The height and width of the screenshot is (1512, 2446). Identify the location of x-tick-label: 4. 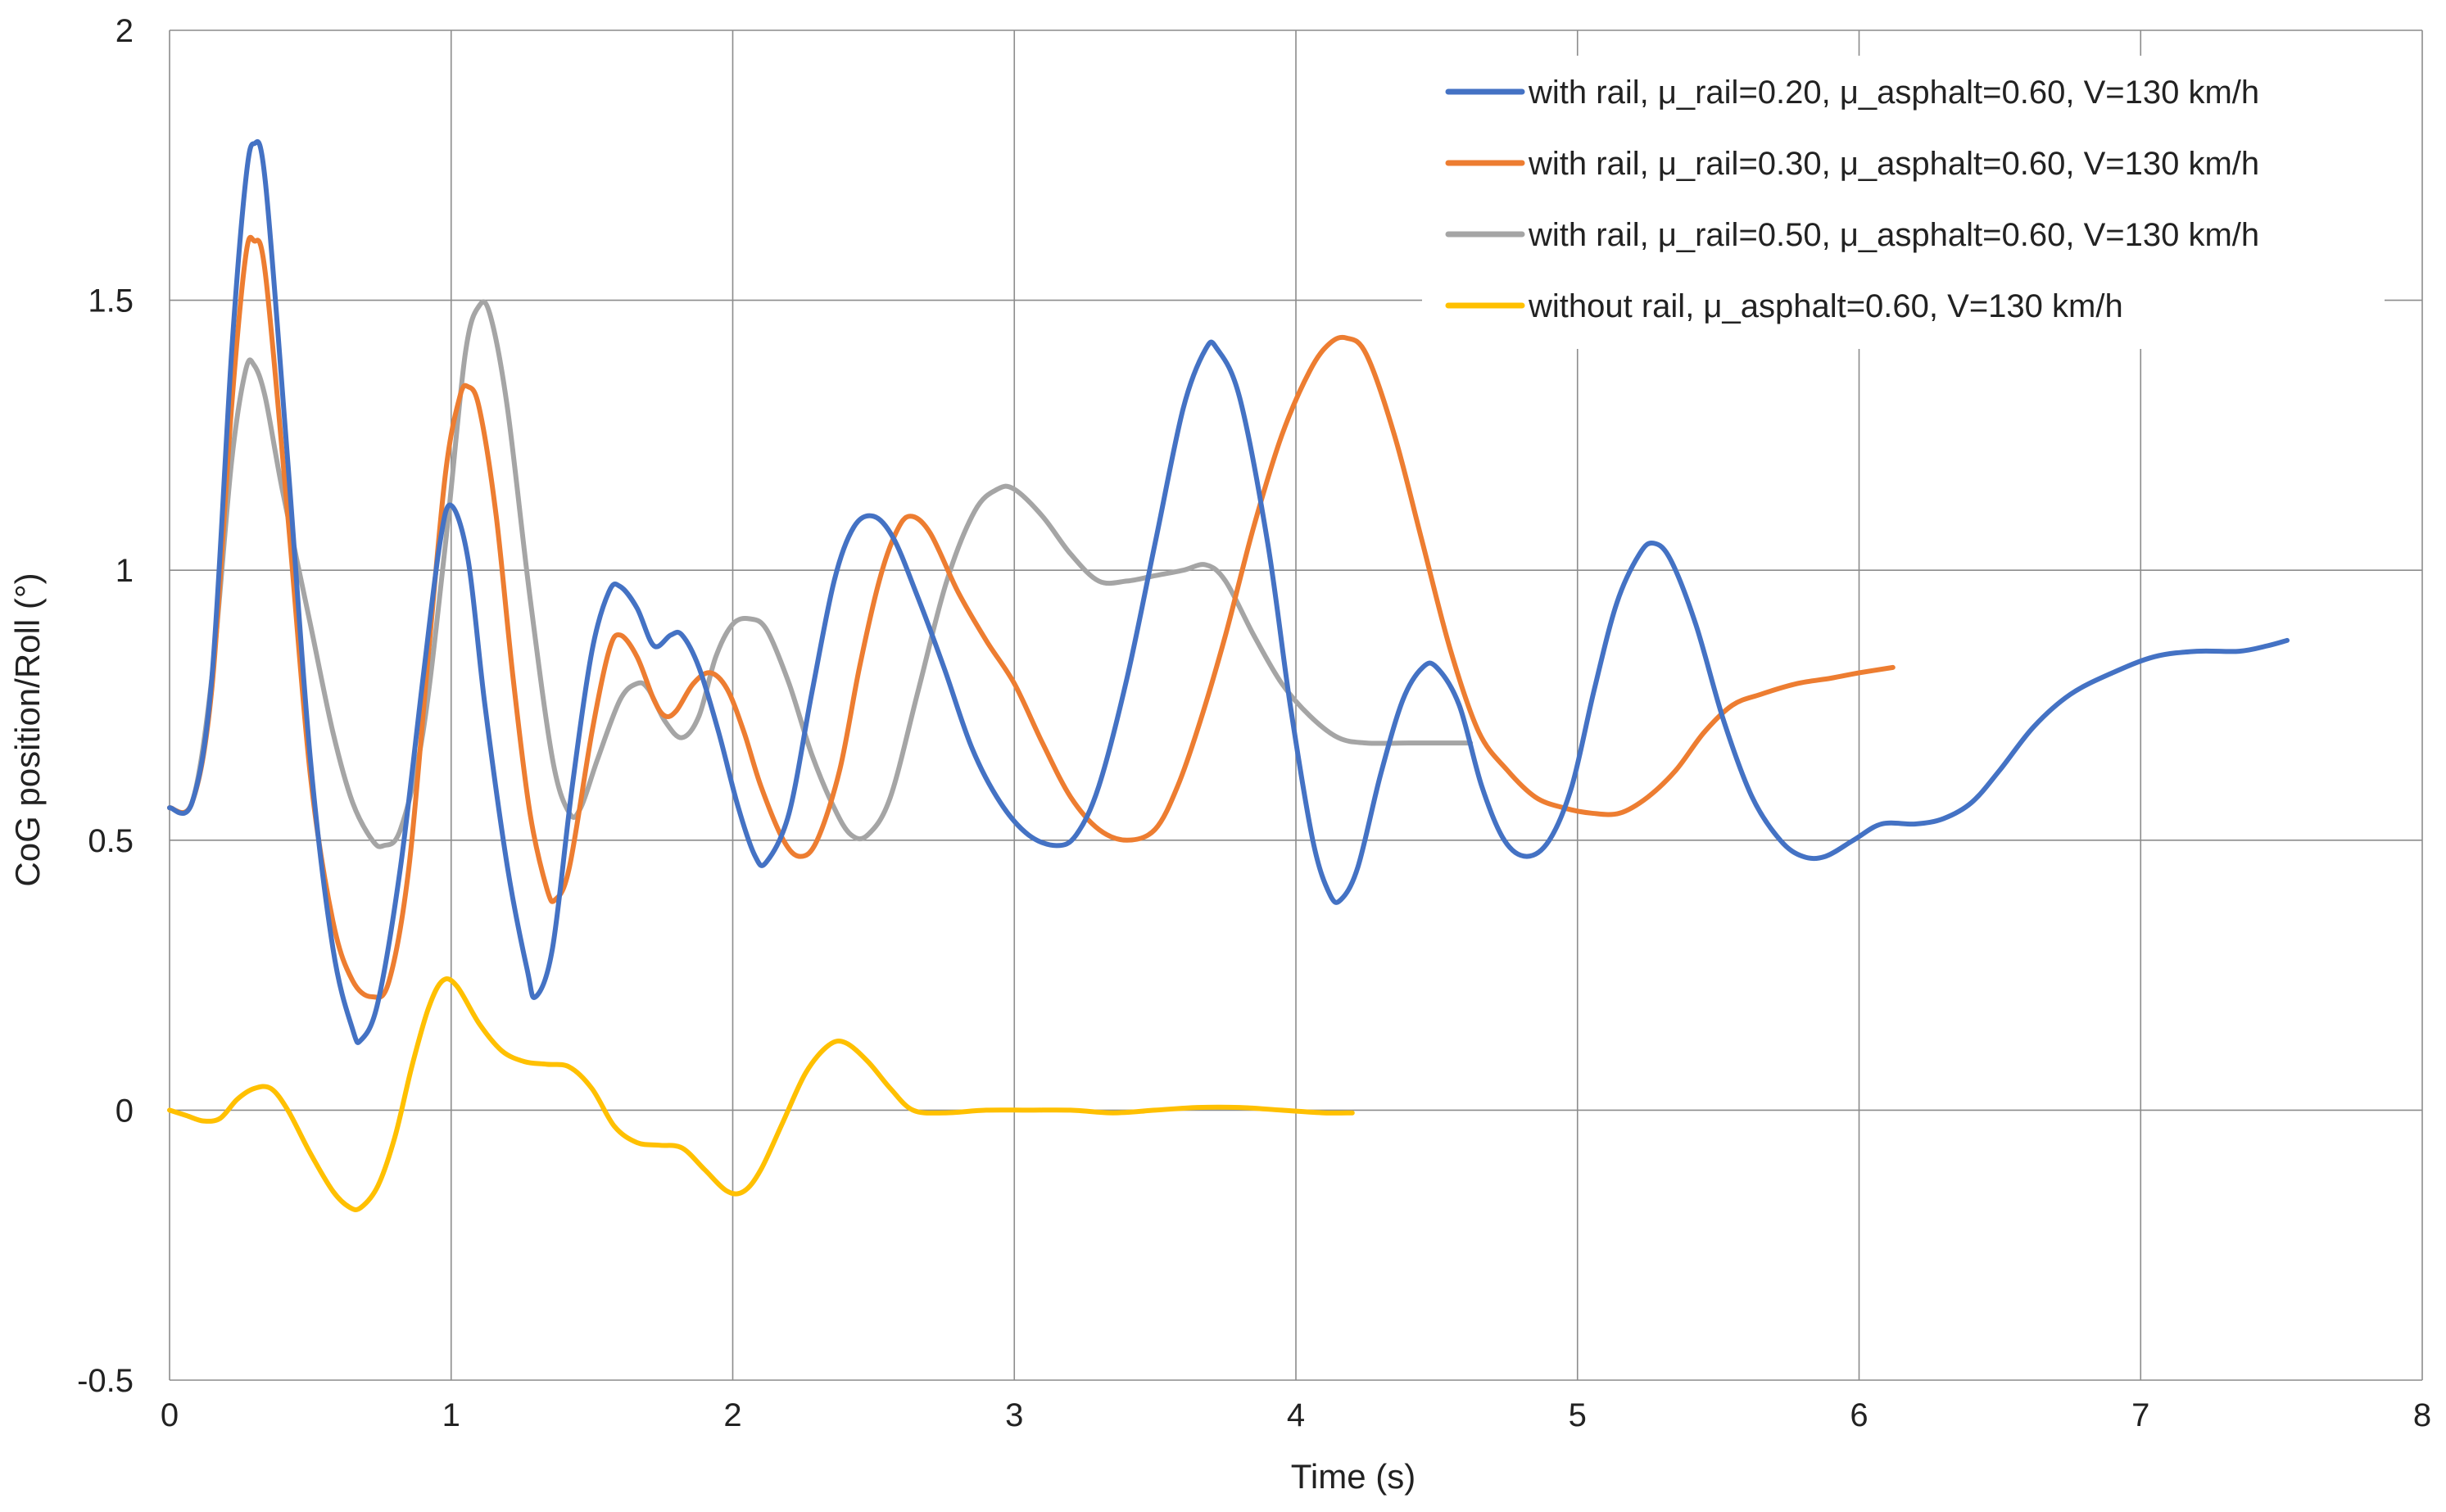
(1296, 1415).